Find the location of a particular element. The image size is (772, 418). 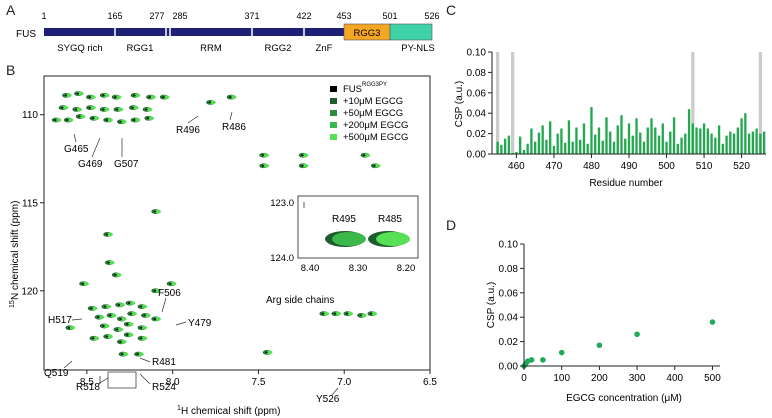

protein-name: FUS is located at coordinates (26, 34).